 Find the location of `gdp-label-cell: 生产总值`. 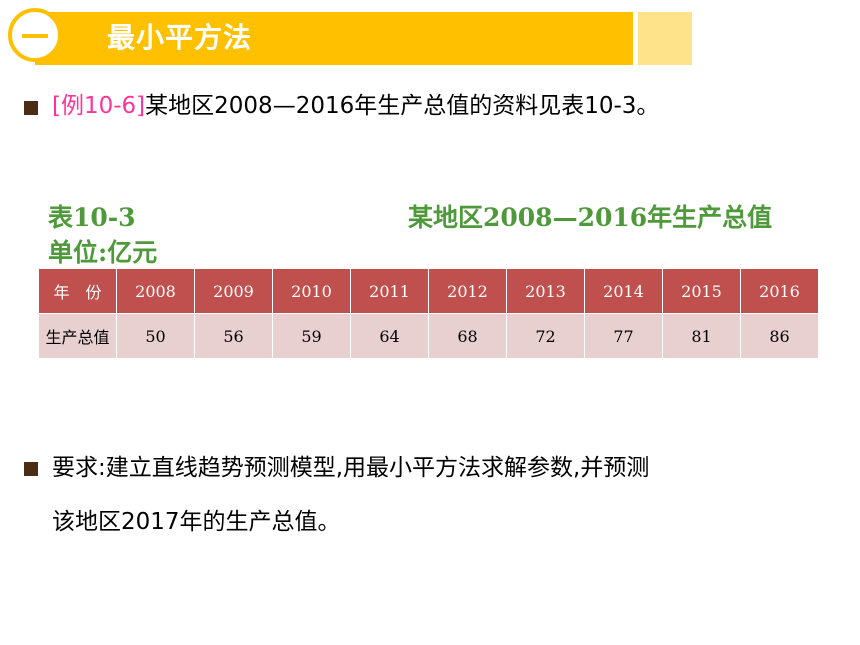

gdp-label-cell: 生产总值 is located at coordinates (77, 336).